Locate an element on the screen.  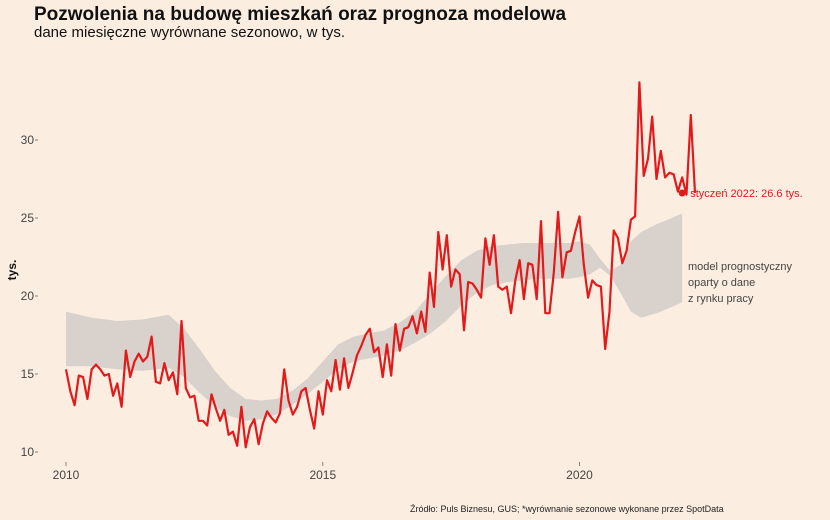
band-annotation-line: model prognostyczny is located at coordinates (740, 267).